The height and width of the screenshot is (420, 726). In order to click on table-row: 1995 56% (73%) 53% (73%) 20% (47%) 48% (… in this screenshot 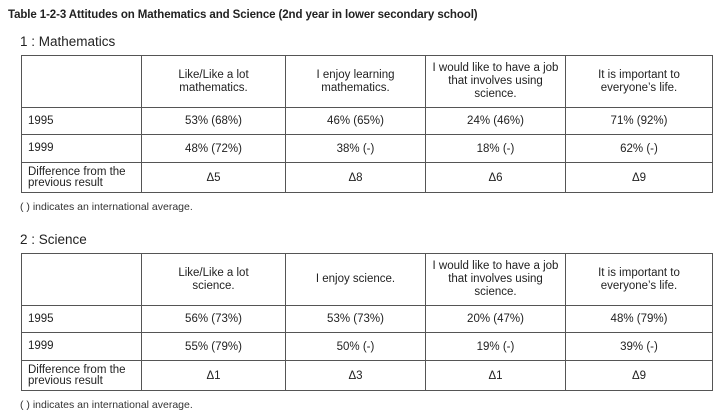, I will do `click(367, 319)`.